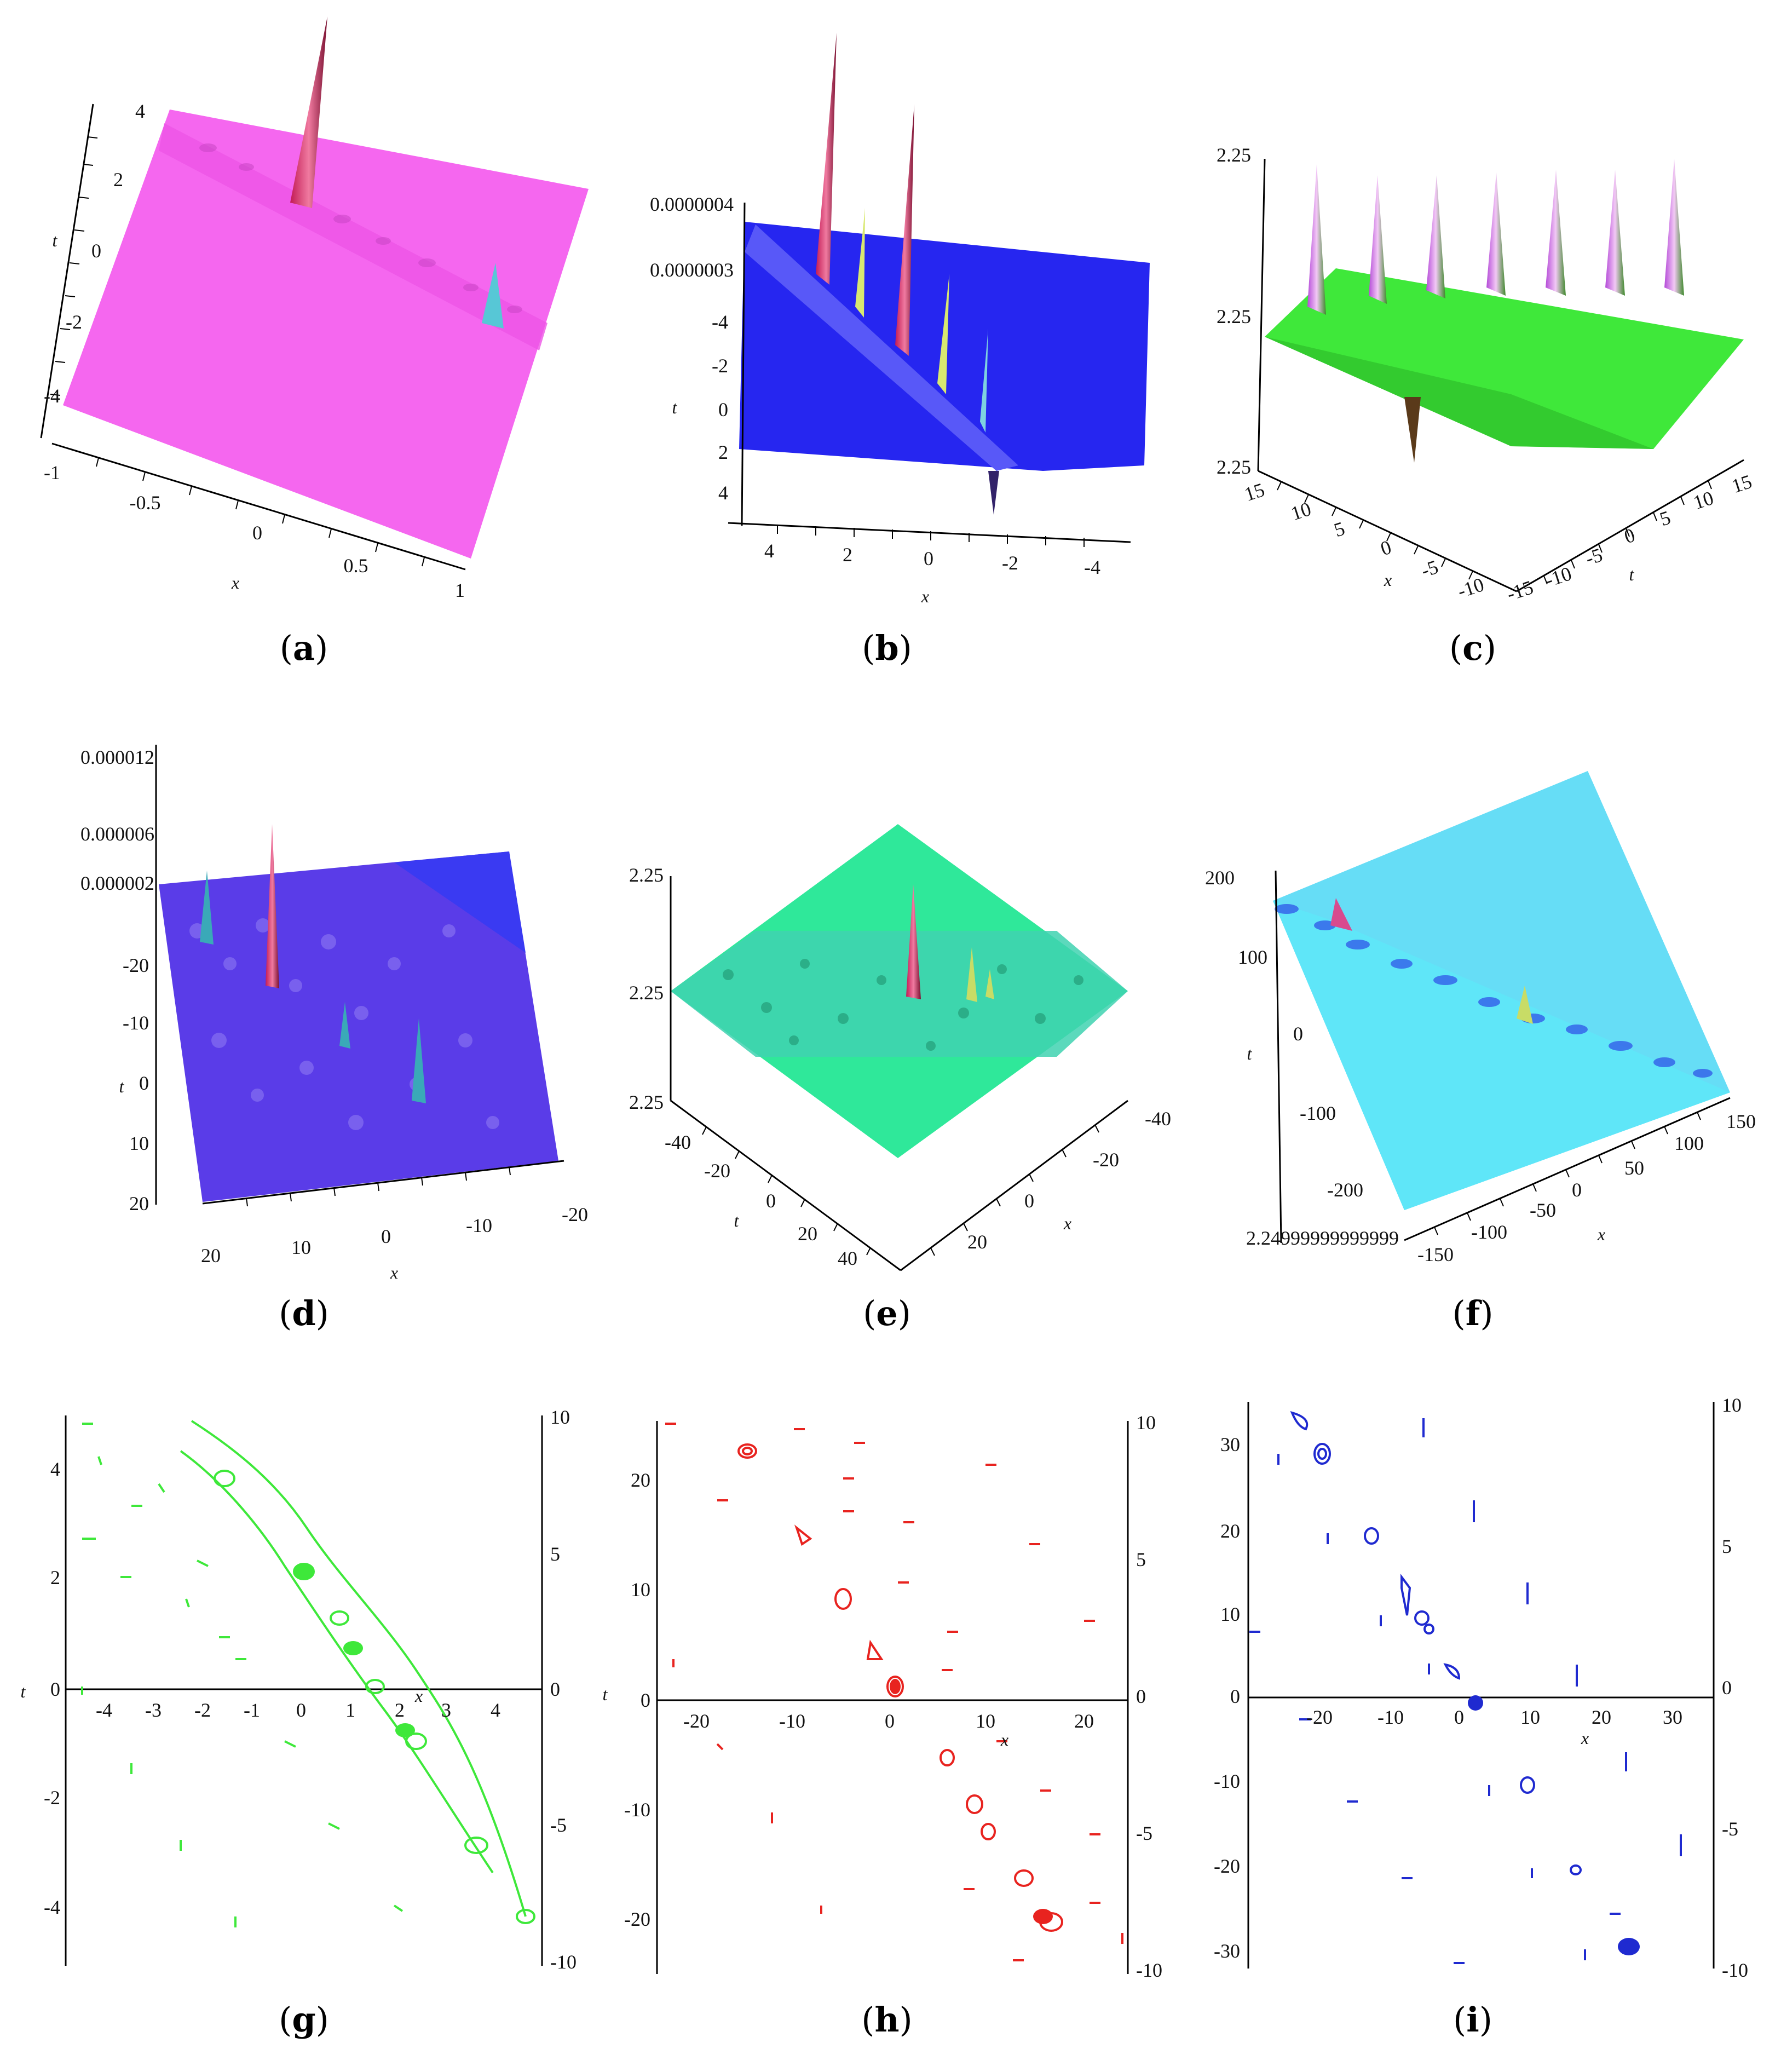 The width and height of the screenshot is (1781, 2072). I want to click on panel-i-x-label: x, so click(1585, 1738).